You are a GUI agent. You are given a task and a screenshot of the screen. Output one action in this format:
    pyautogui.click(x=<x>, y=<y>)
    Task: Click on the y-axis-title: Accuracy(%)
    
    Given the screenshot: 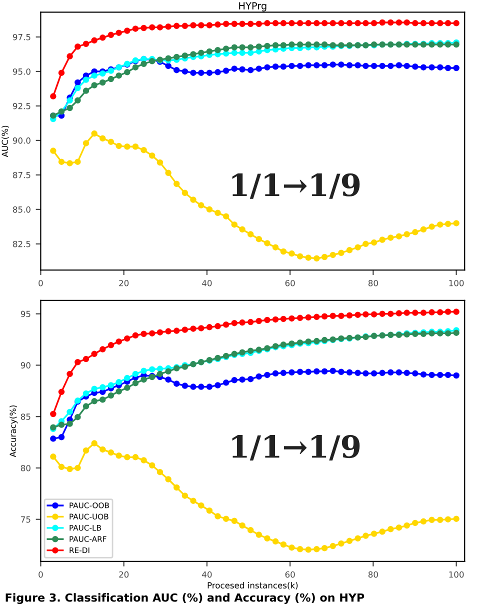 What is the action you would take?
    pyautogui.click(x=14, y=431)
    